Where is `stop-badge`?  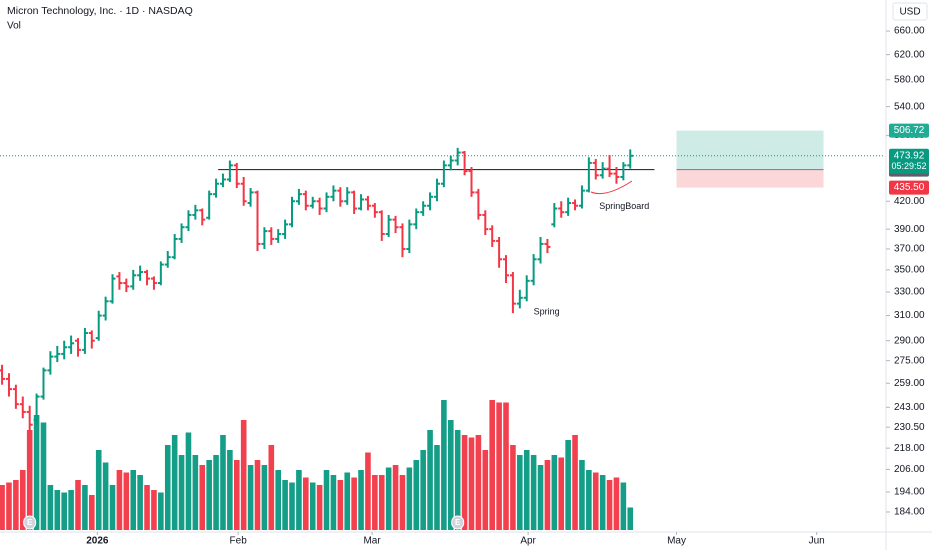
stop-badge is located at coordinates (909, 187).